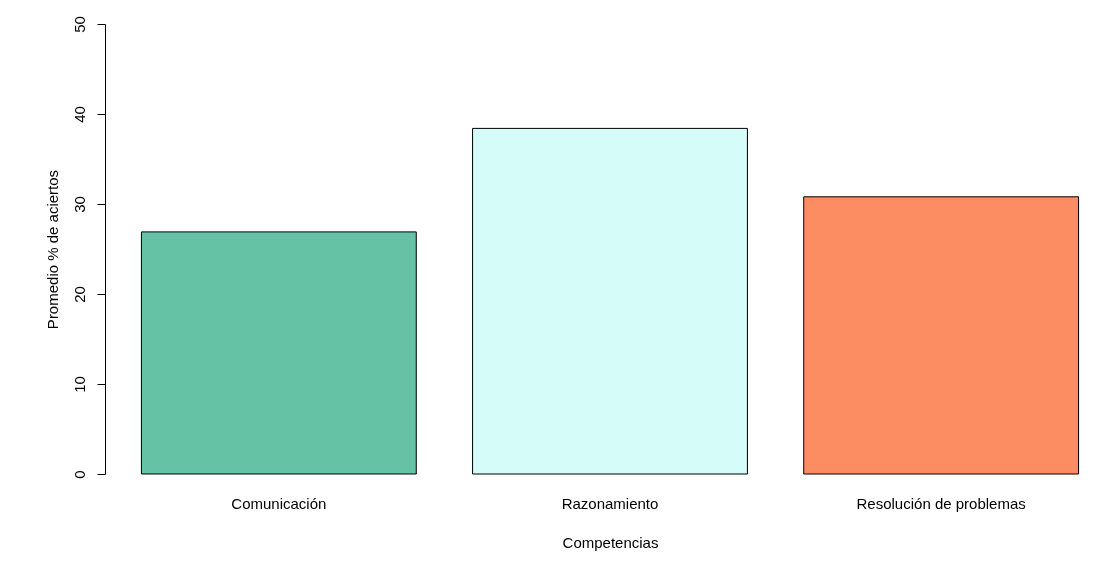 The width and height of the screenshot is (1115, 569). What do you see at coordinates (52, 249) in the screenshot?
I see `y-axis-title: Promedio % de aciertos` at bounding box center [52, 249].